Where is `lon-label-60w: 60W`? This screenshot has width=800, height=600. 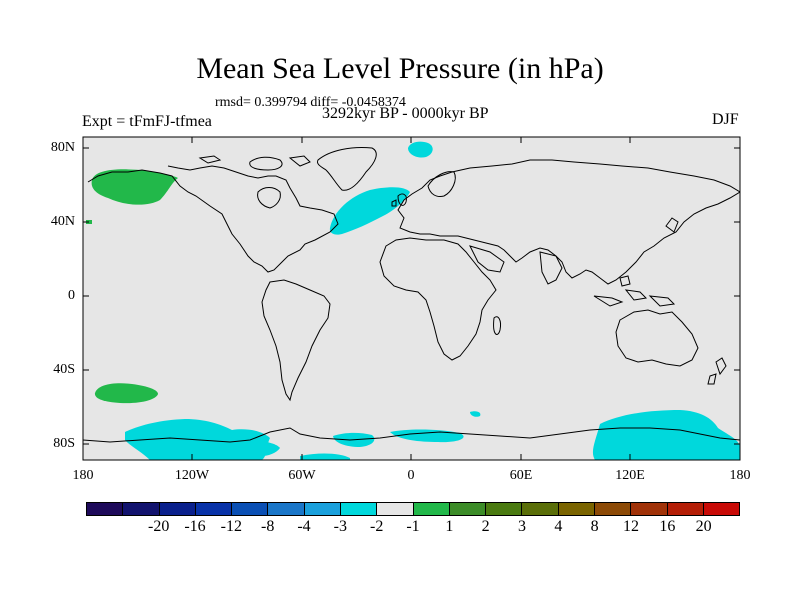 lon-label-60w: 60W is located at coordinates (302, 475).